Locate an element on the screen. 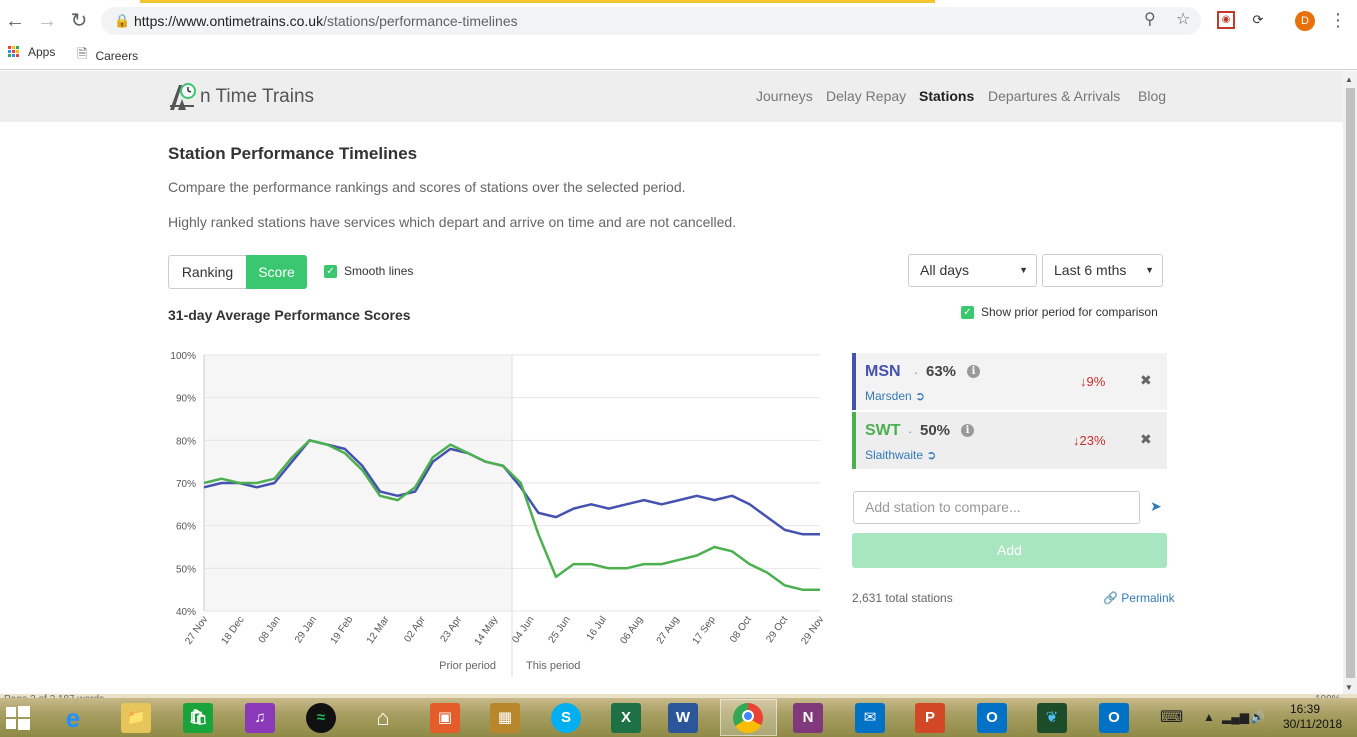 The image size is (1357, 737). bookmark-careers-label: Careers is located at coordinates (117, 56).